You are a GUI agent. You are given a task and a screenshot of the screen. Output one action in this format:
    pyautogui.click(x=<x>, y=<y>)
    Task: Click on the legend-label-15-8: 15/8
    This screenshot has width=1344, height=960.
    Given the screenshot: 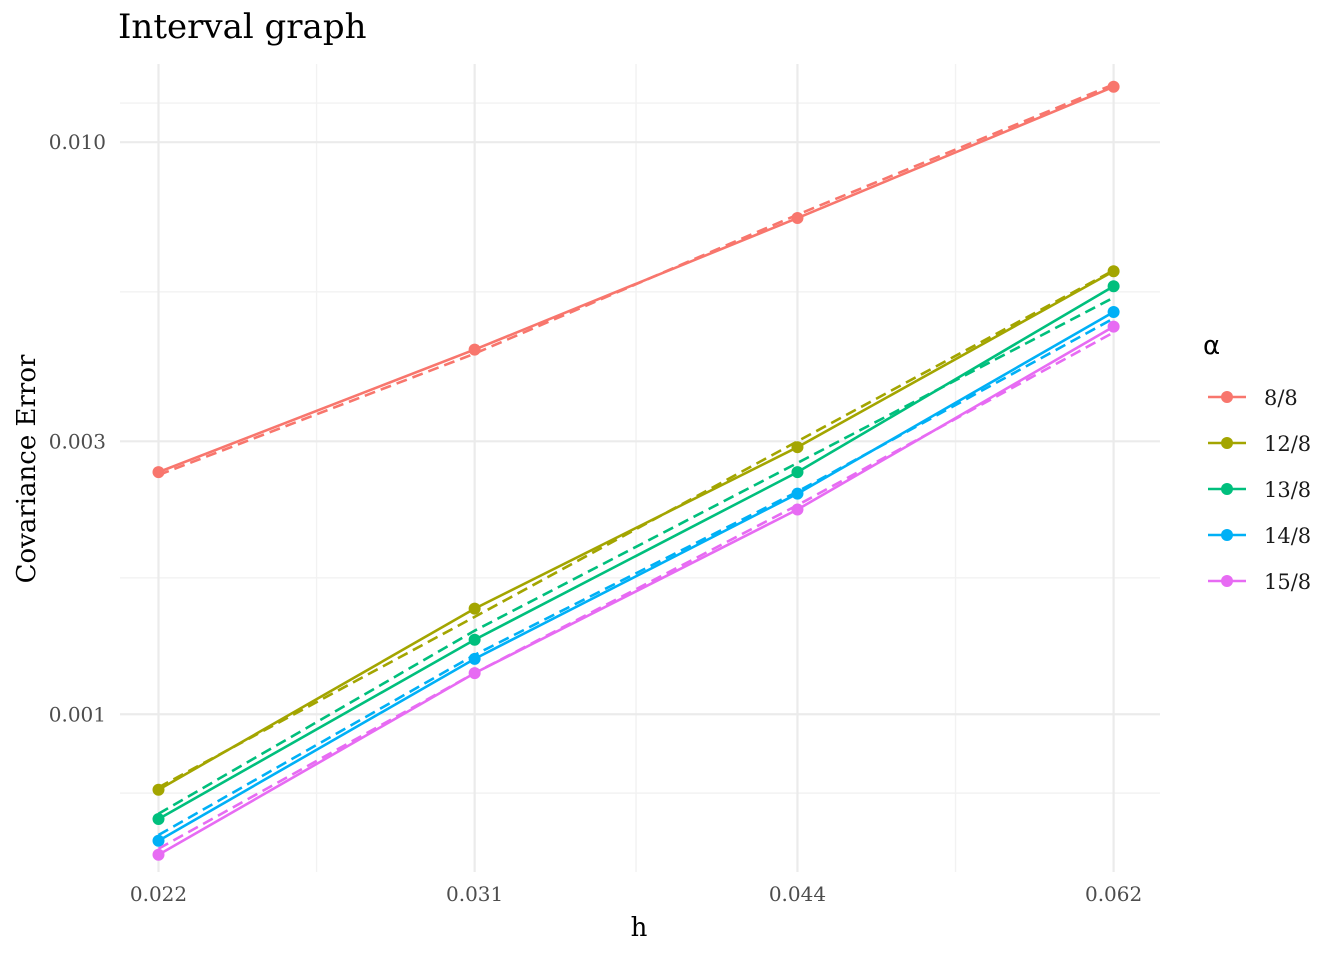 What is the action you would take?
    pyautogui.click(x=1287, y=582)
    